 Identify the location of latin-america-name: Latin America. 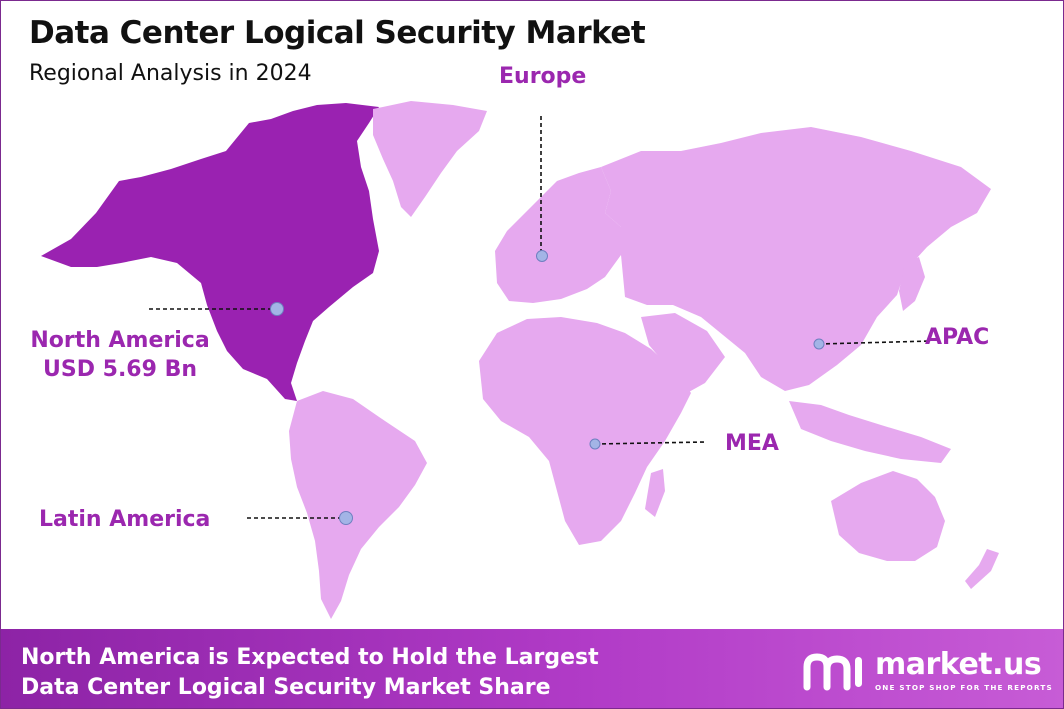
(125, 519).